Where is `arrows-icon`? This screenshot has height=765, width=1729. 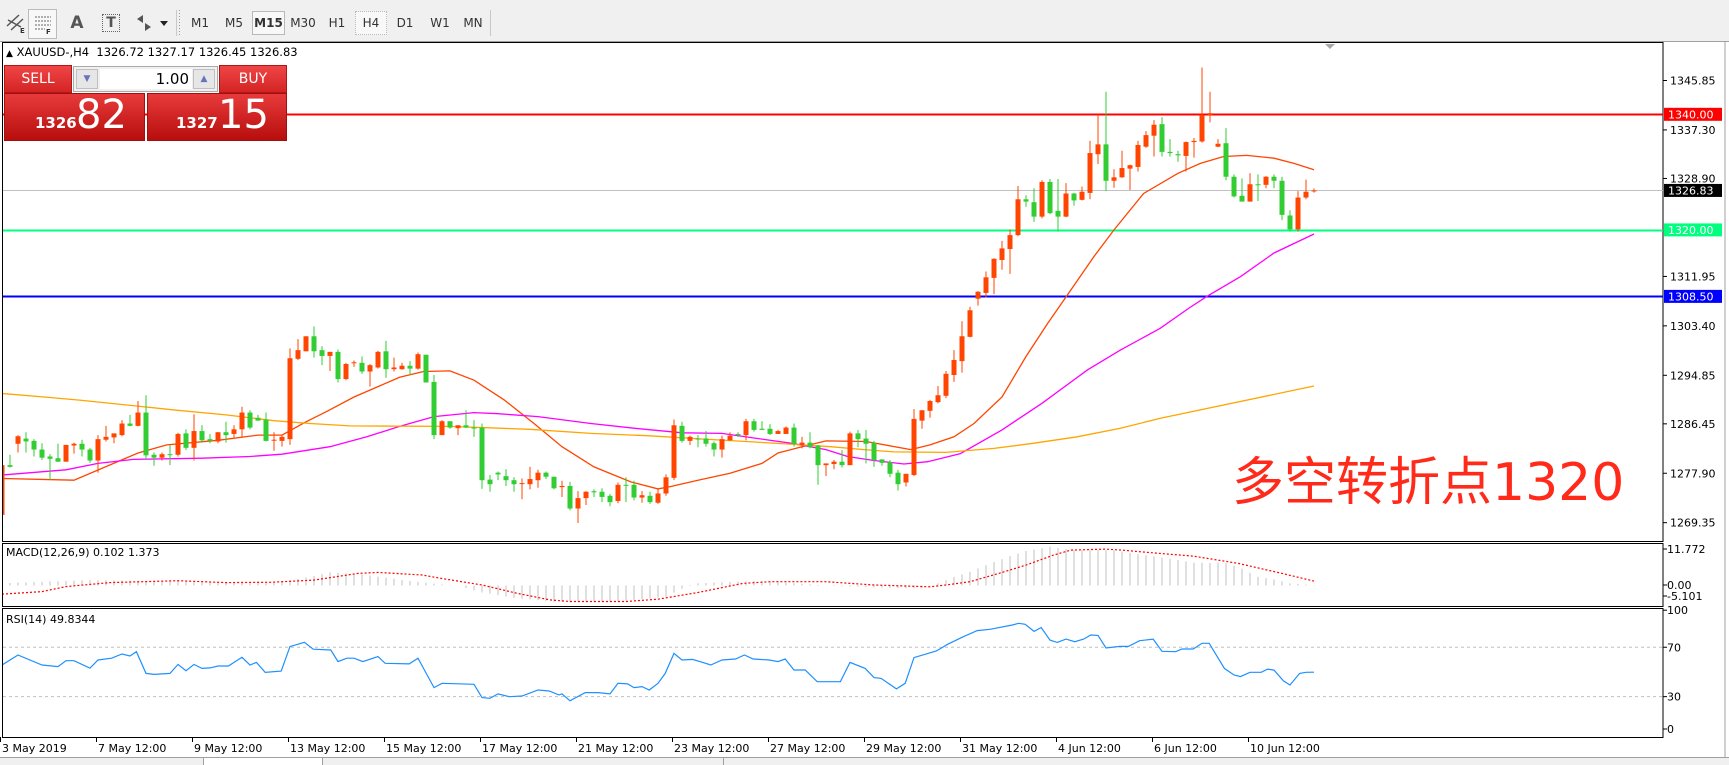 arrows-icon is located at coordinates (152, 23).